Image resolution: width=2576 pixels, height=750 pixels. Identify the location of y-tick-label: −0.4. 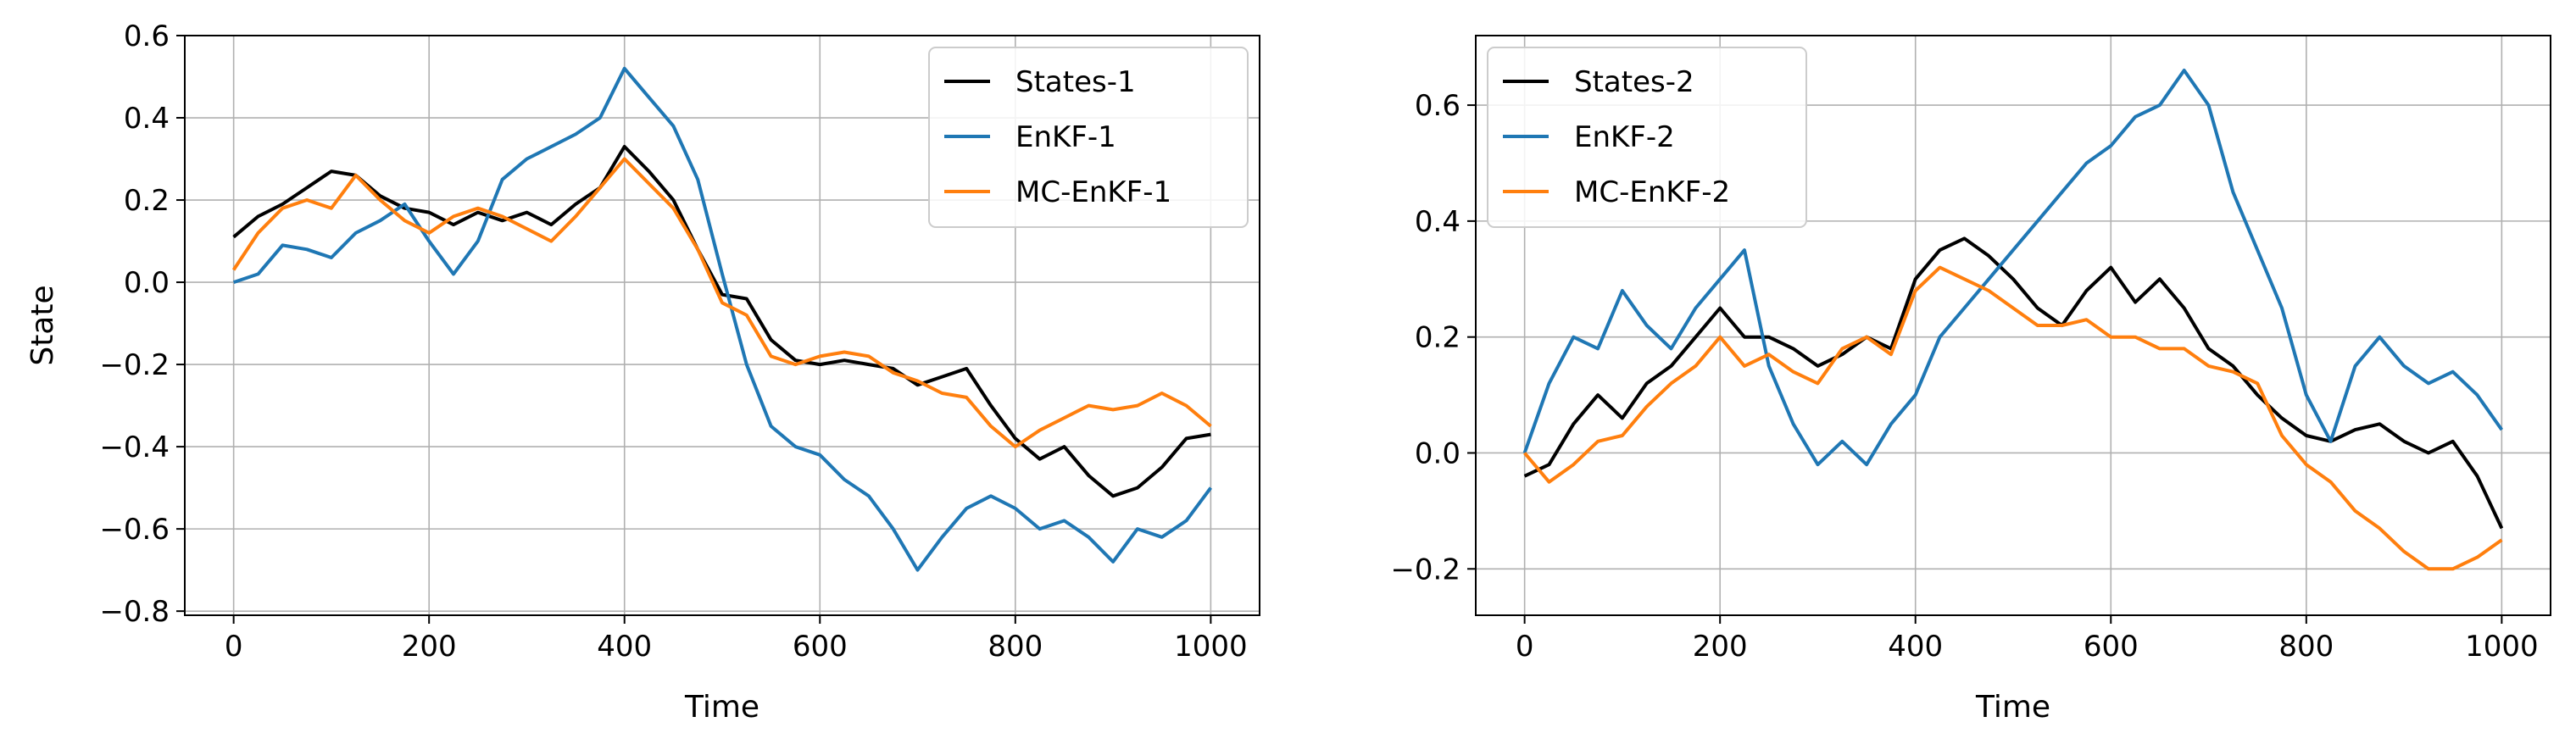
(134, 447).